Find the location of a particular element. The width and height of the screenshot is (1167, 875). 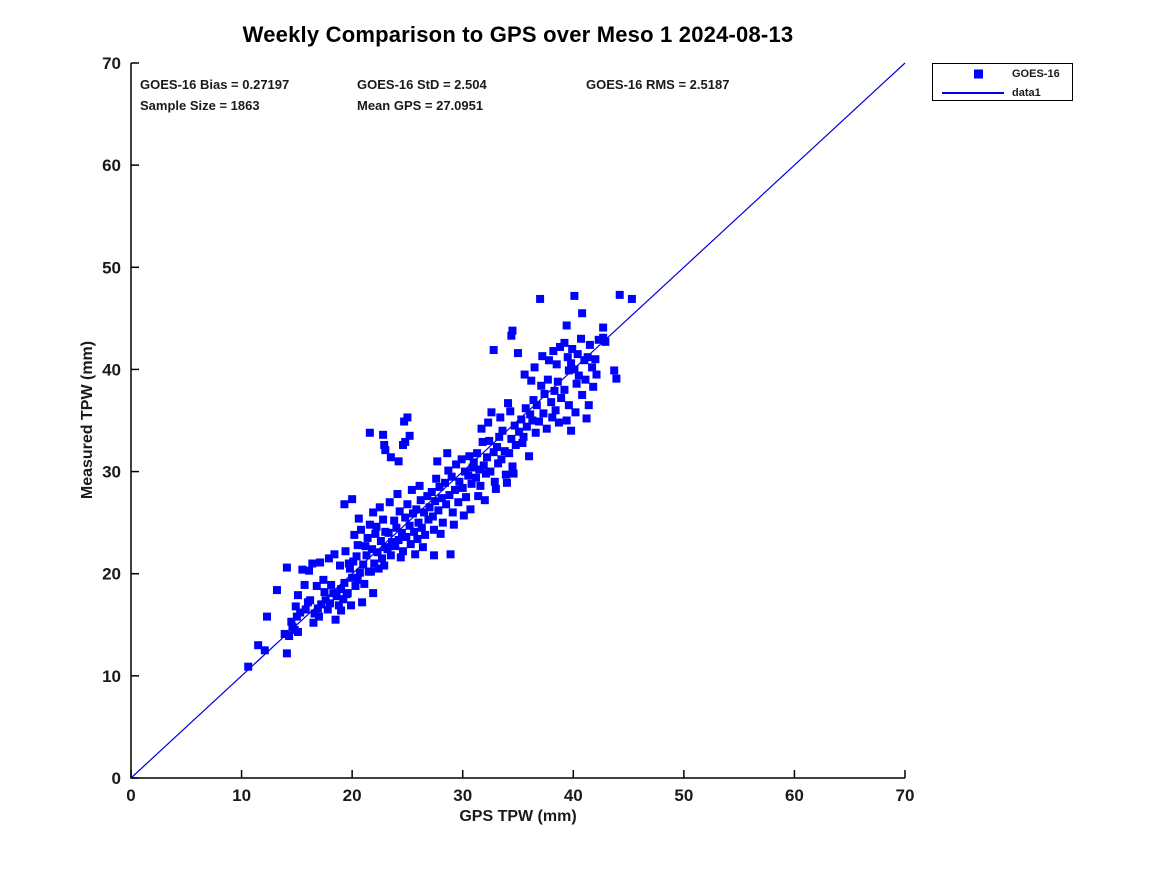

y-tick-label: 0 is located at coordinates (116, 778).